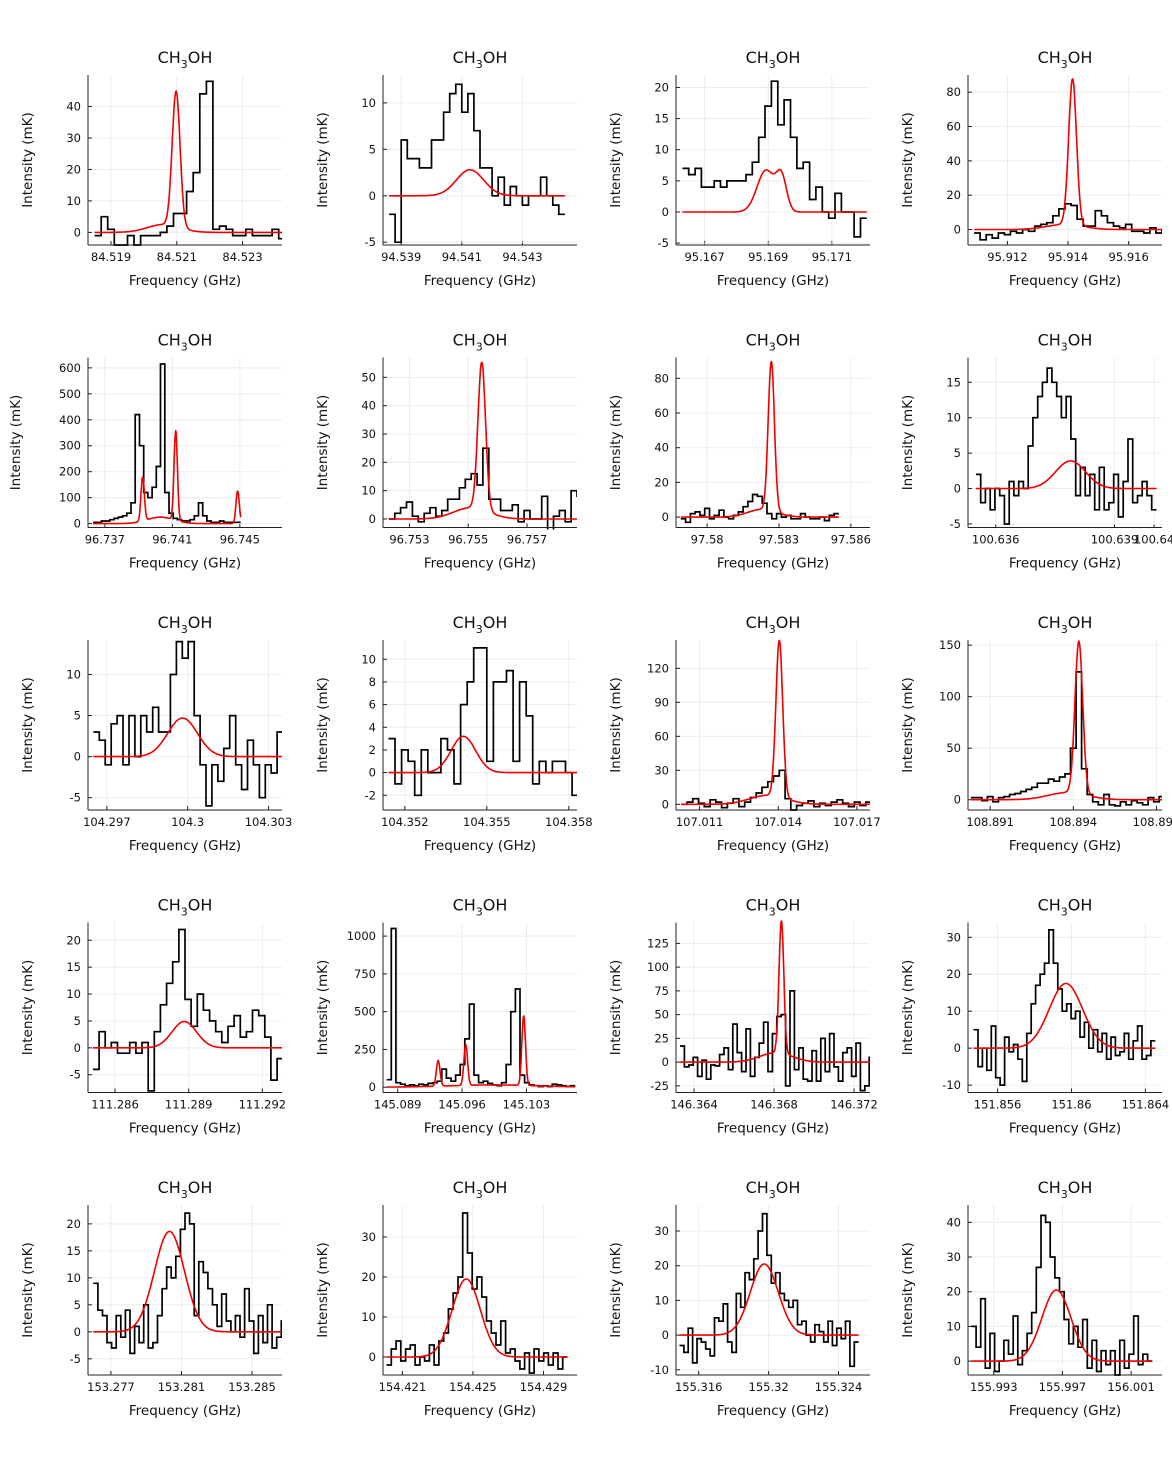 This screenshot has width=1172, height=1465. Describe the element at coordinates (527, 540) in the screenshot. I see `x-tick-label: 96.757` at that location.